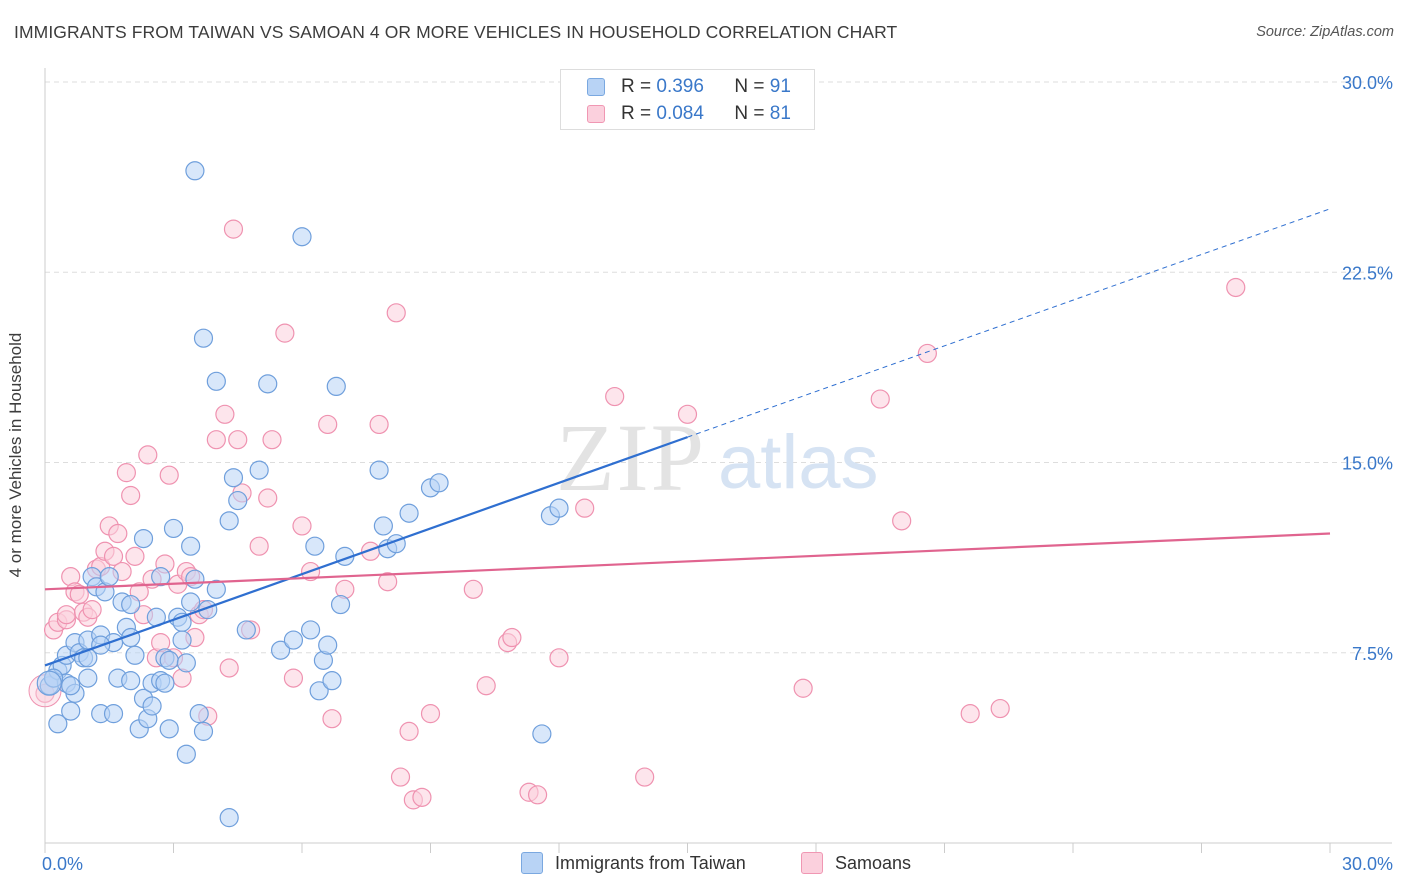  Describe the element at coordinates (1367, 273) in the screenshot. I see `y-tick-label: 22.5%` at that location.